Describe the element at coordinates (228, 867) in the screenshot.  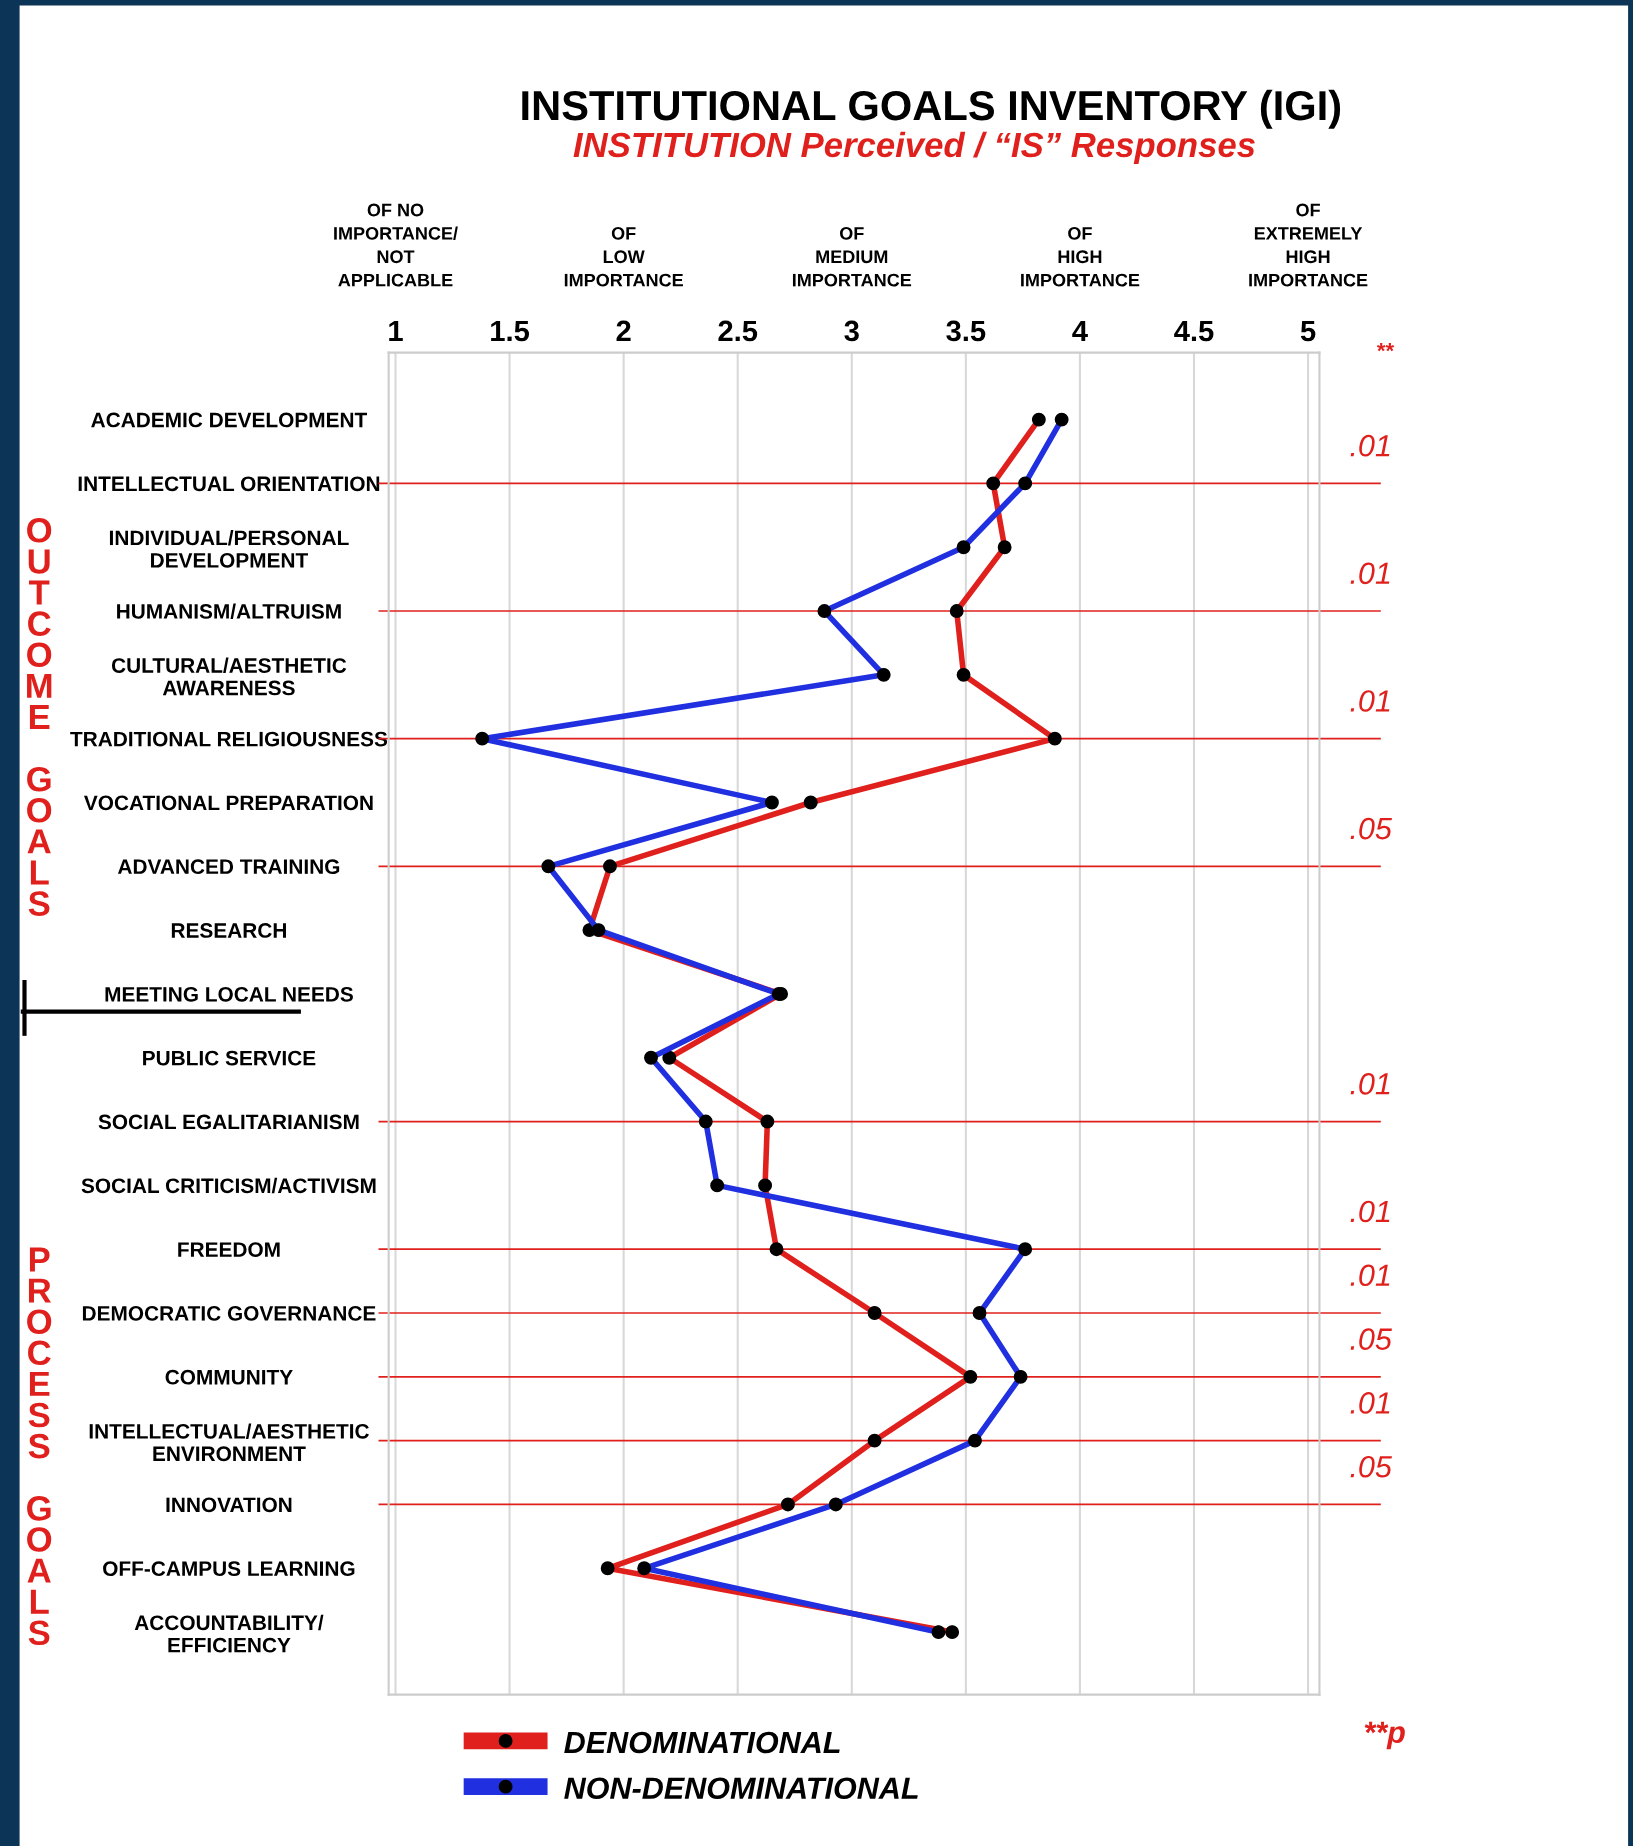
I see `y-tick-label: ADVANCED TRAINING` at that location.